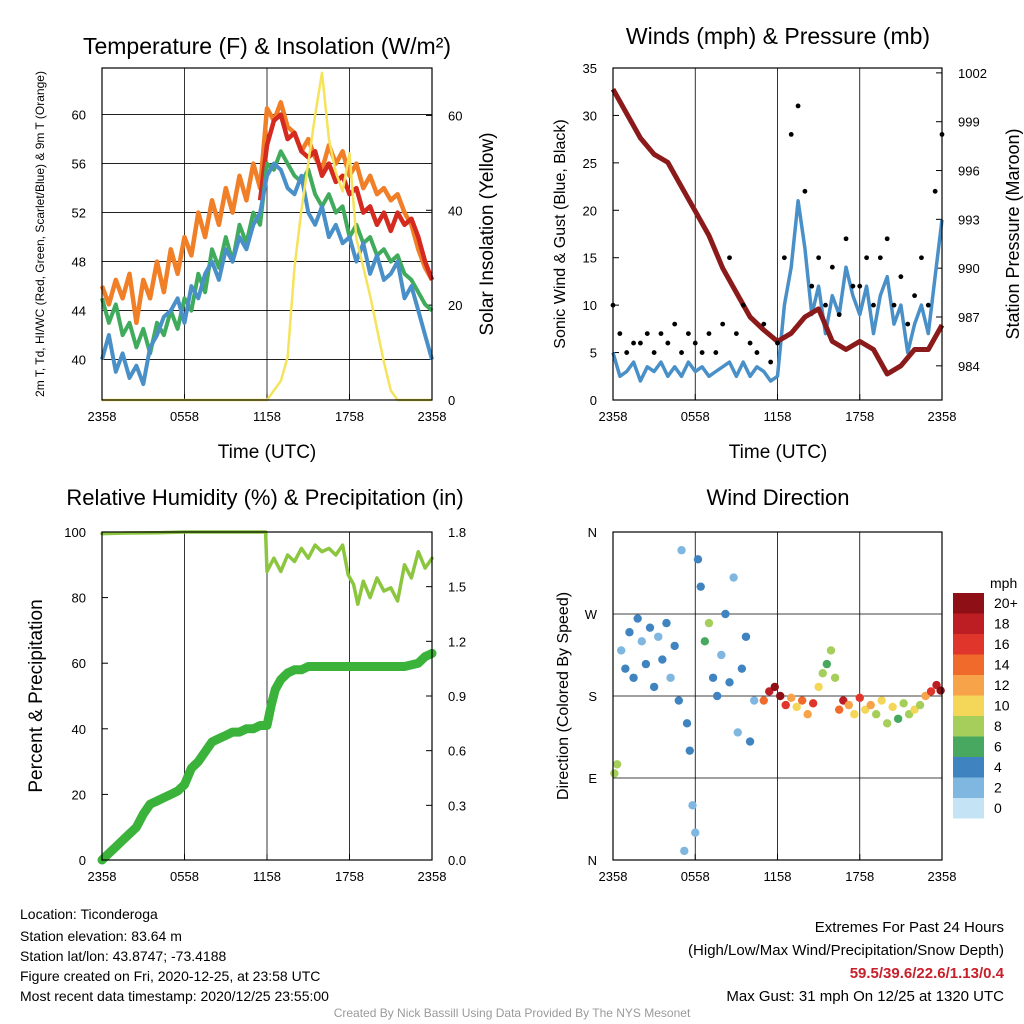 The height and width of the screenshot is (1024, 1024). What do you see at coordinates (969, 219) in the screenshot?
I see `y2-tick-label: 993` at bounding box center [969, 219].